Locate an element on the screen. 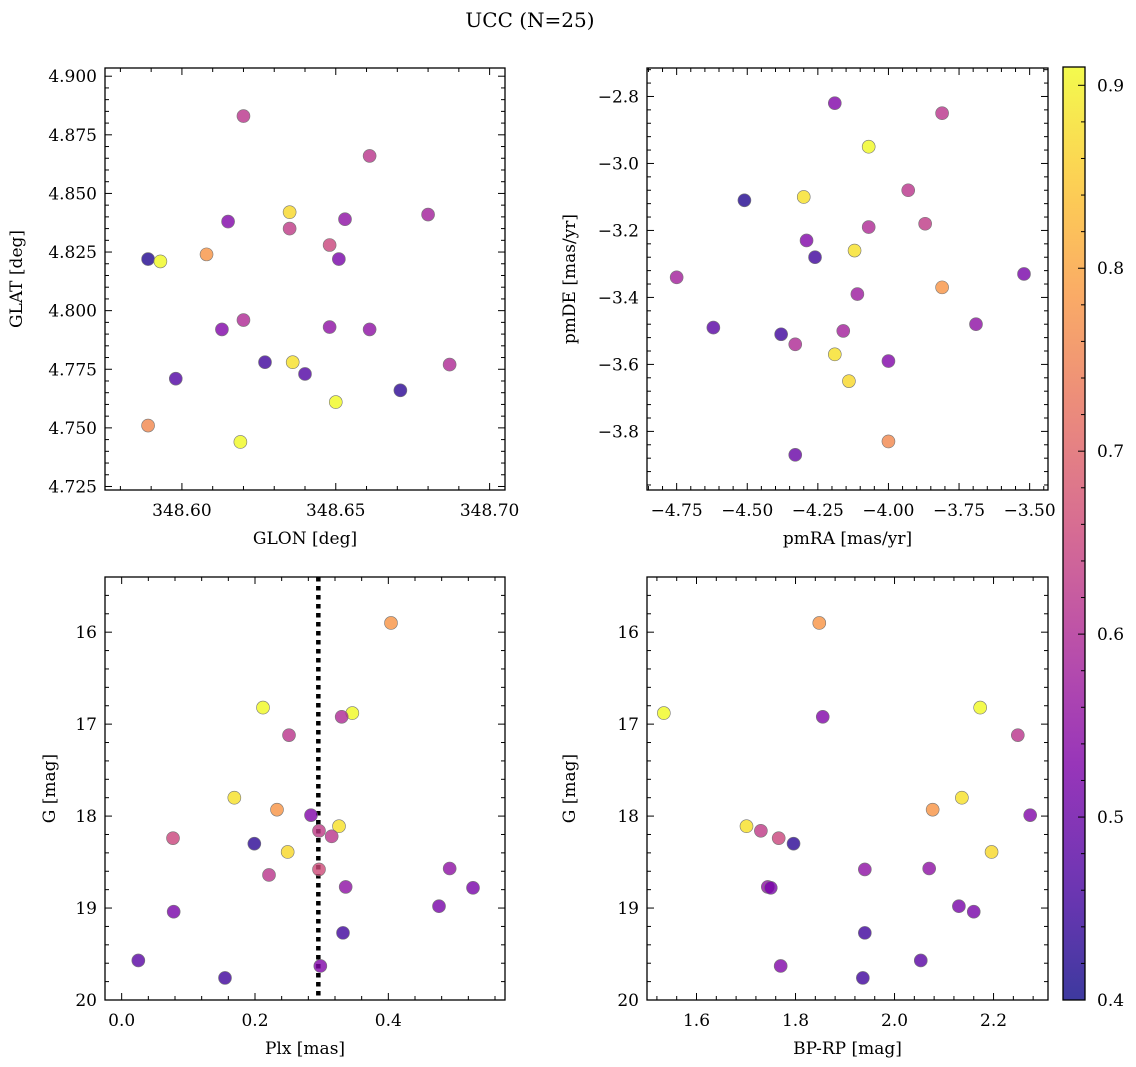 This screenshot has height=1067, width=1136. x-tick-label: −4.50 is located at coordinates (747, 511).